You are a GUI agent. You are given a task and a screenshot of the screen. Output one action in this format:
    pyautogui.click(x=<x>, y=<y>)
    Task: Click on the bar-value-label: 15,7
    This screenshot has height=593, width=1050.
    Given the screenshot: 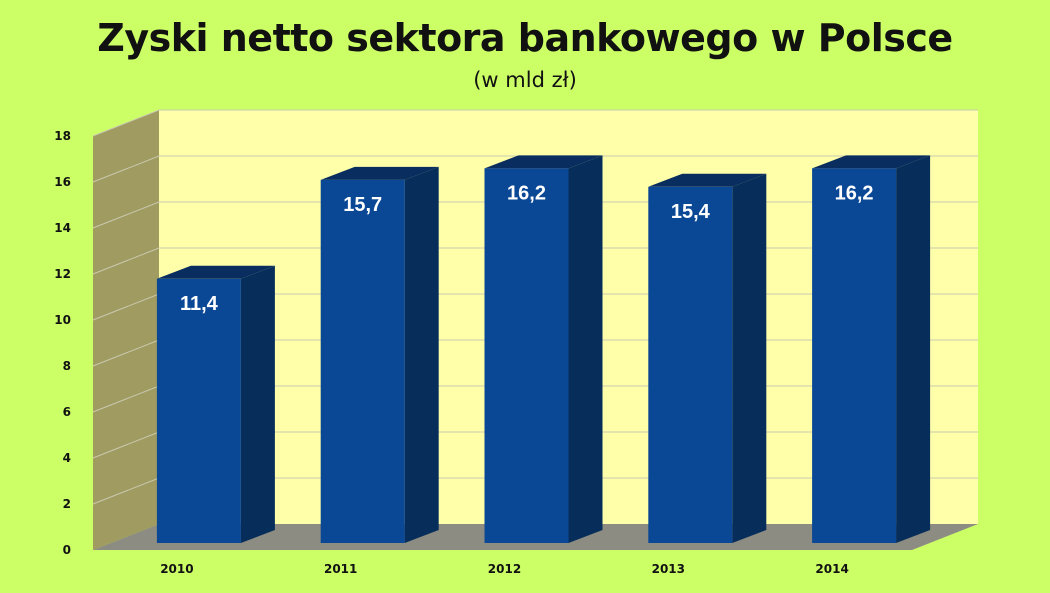 What is the action you would take?
    pyautogui.click(x=362, y=205)
    